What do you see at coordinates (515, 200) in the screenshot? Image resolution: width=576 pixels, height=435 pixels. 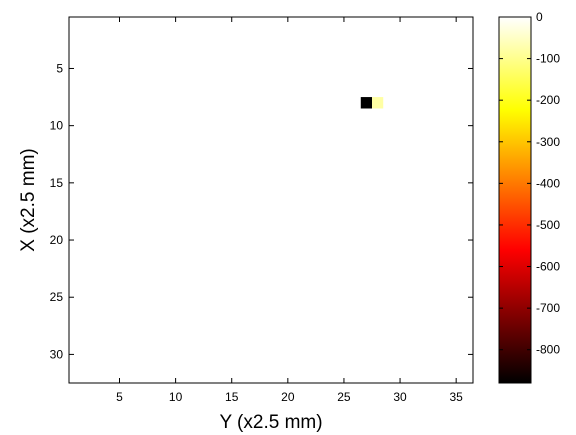 I see `colorbar` at bounding box center [515, 200].